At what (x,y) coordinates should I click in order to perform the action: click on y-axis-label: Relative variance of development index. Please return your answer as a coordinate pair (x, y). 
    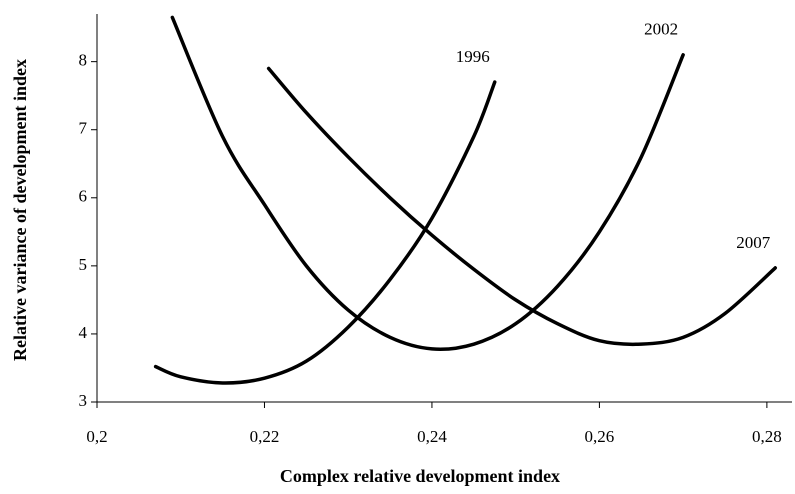
    Looking at the image, I should click on (20, 210).